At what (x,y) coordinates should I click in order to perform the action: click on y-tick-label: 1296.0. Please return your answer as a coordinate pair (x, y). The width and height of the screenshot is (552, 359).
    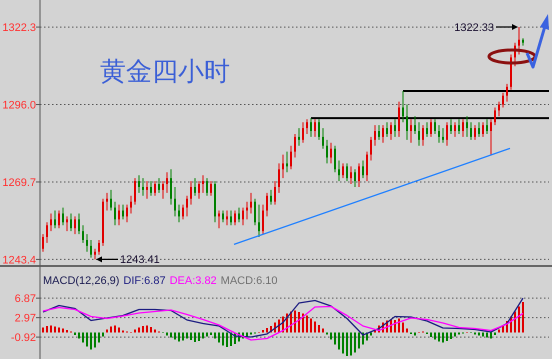
    Looking at the image, I should click on (19, 105).